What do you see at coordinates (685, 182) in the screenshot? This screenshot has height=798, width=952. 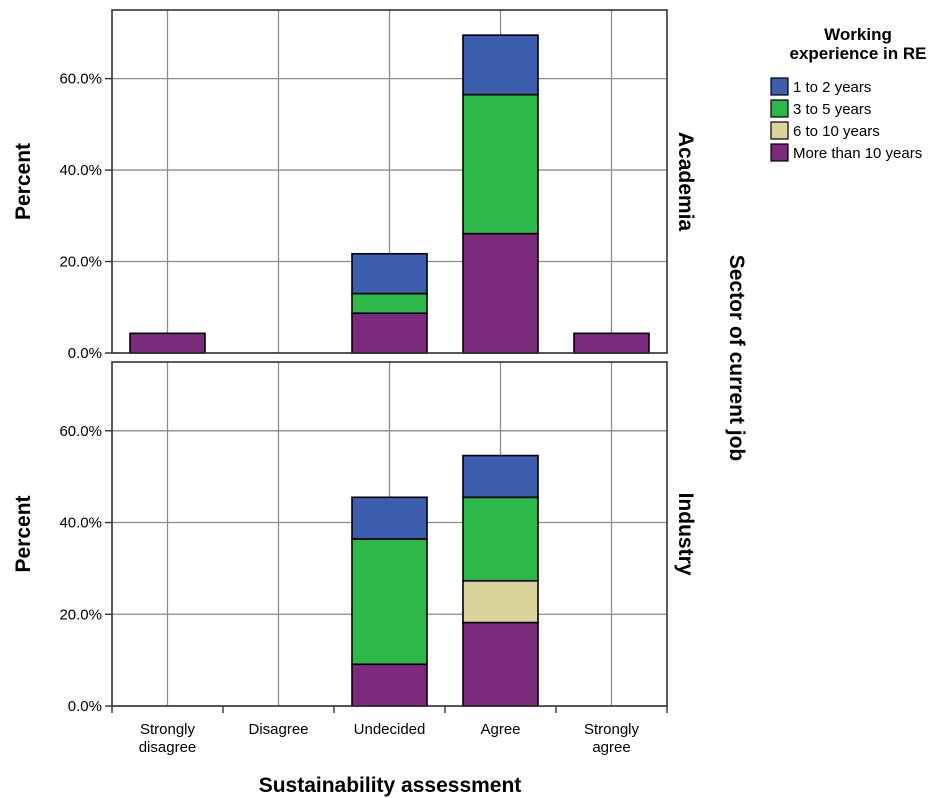 I see `panel-label: Academia` at bounding box center [685, 182].